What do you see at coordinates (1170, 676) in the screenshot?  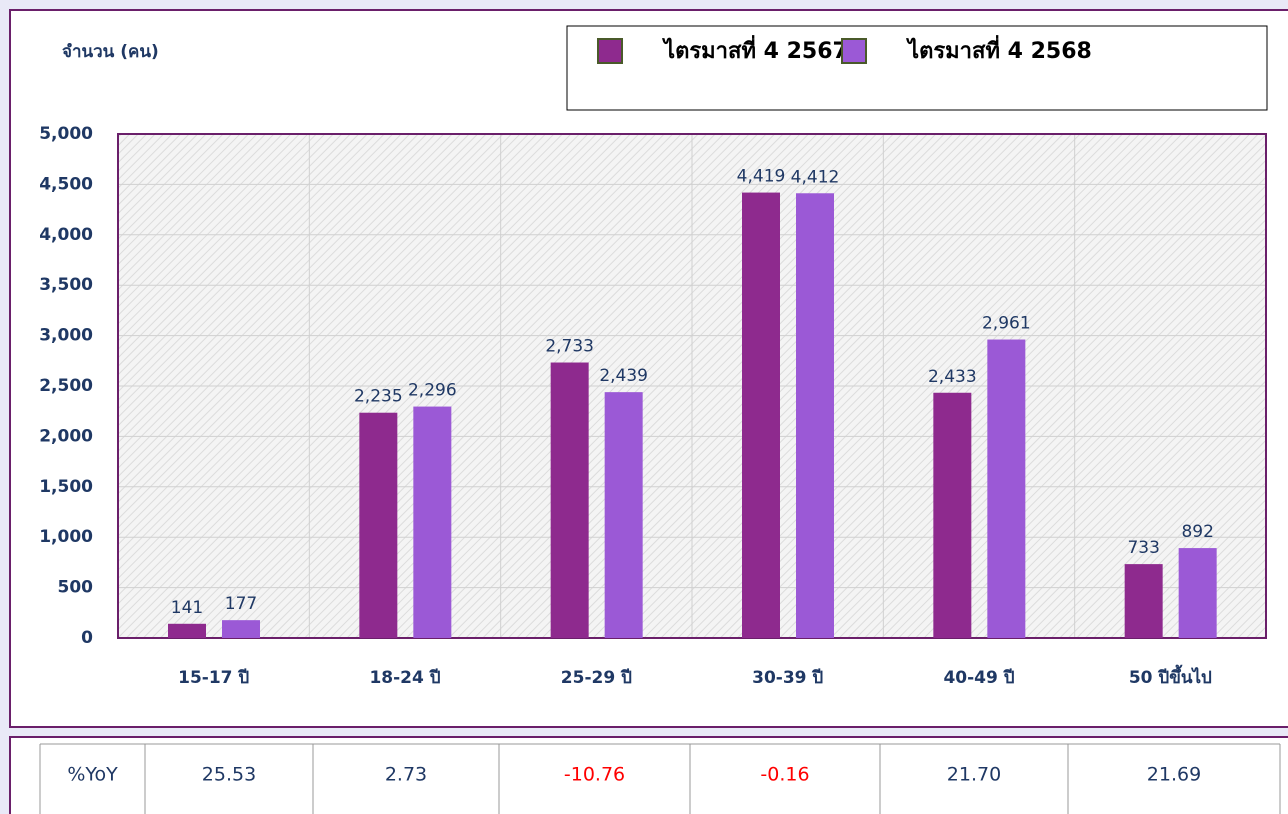 I see `x-tick-label: 50 ปีขึ้นไป` at bounding box center [1170, 676].